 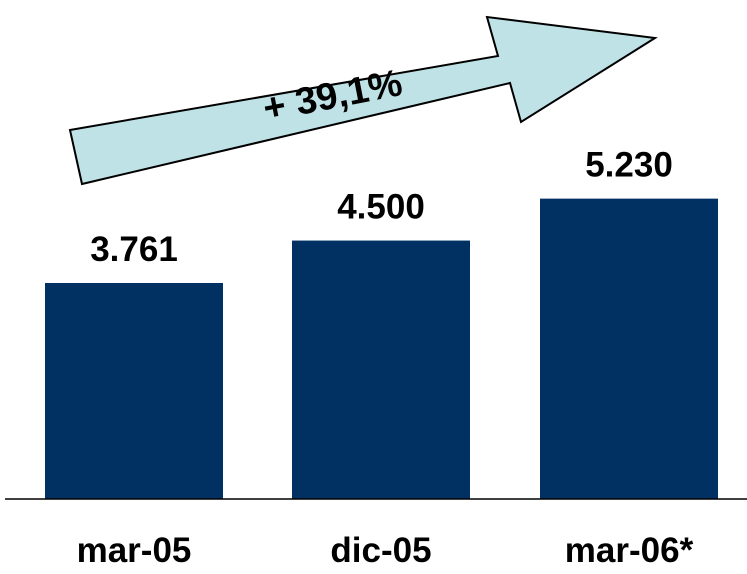 What do you see at coordinates (134, 550) in the screenshot?
I see `category-label-mar-05: mar-05` at bounding box center [134, 550].